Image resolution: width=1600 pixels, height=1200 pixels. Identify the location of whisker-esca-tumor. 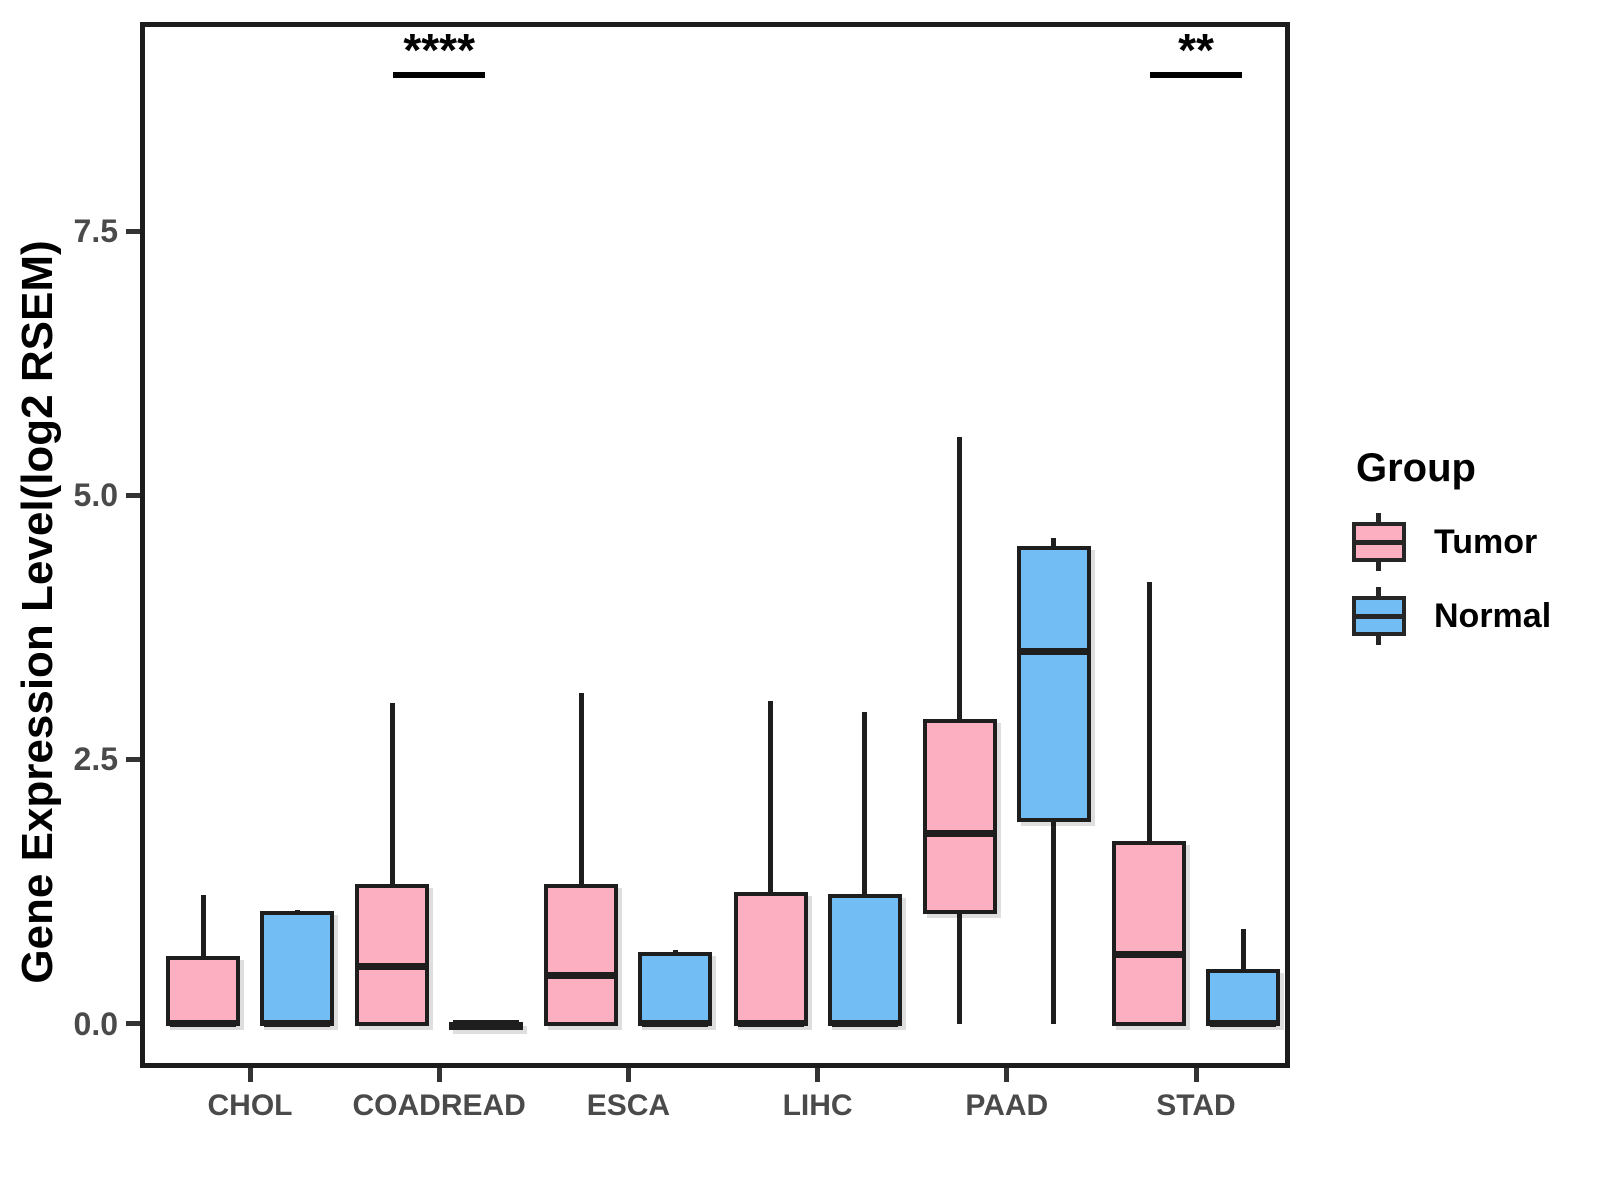
(581, 858).